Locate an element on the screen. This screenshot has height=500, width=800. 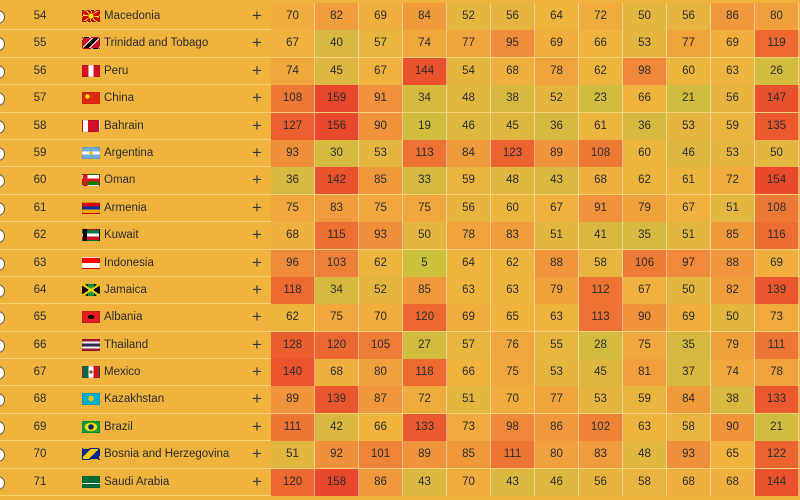
score-cell: 86 is located at coordinates (381, 482).